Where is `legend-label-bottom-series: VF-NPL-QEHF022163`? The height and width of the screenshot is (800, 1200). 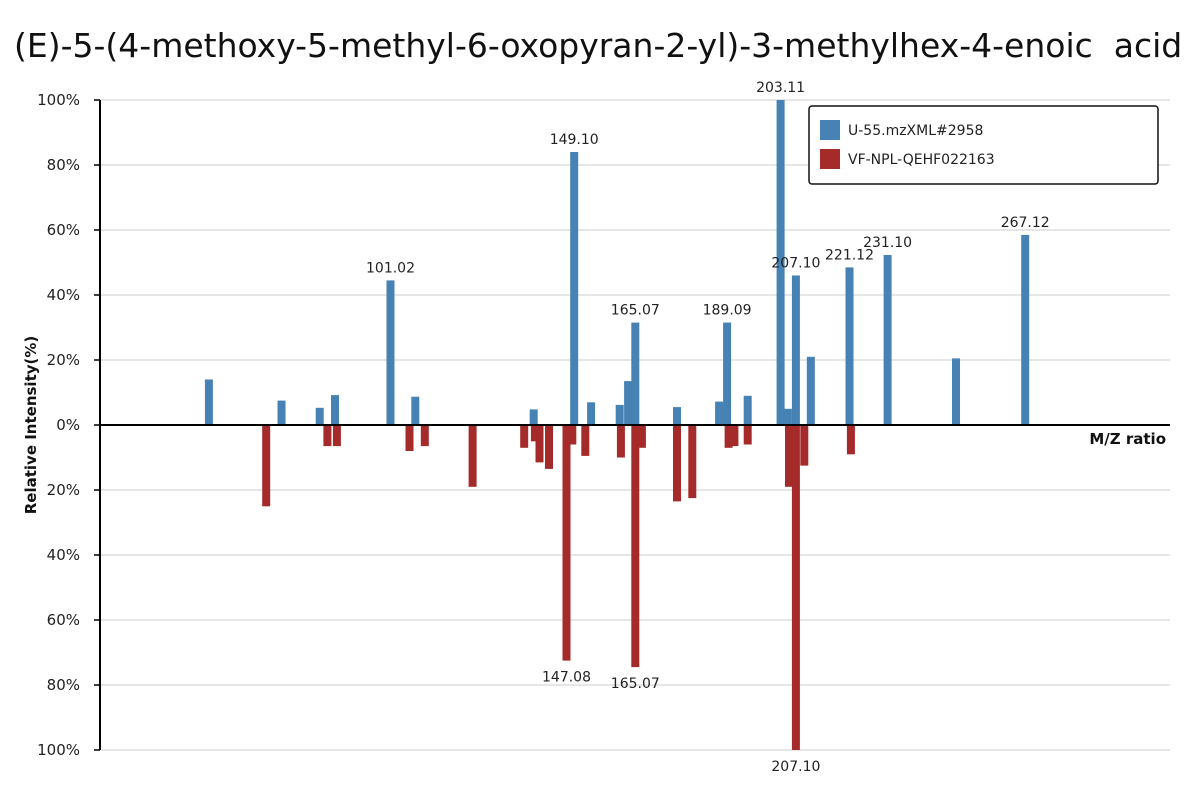
legend-label-bottom-series: VF-NPL-QEHF022163 is located at coordinates (921, 160).